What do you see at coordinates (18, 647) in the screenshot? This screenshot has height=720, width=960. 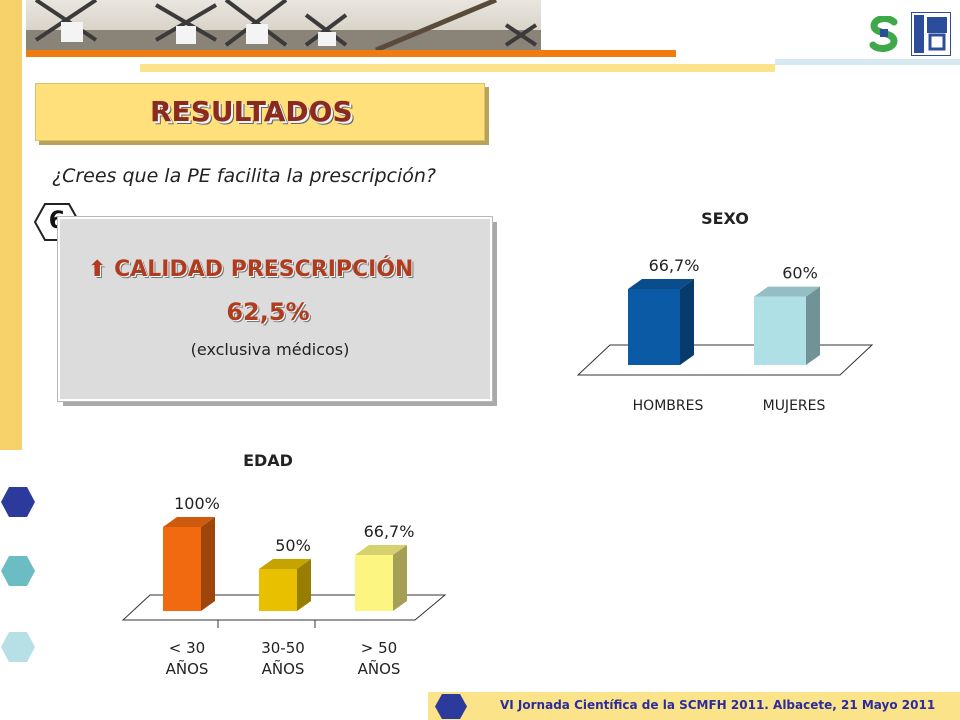 I see `hexagon-decoration-lightblue` at bounding box center [18, 647].